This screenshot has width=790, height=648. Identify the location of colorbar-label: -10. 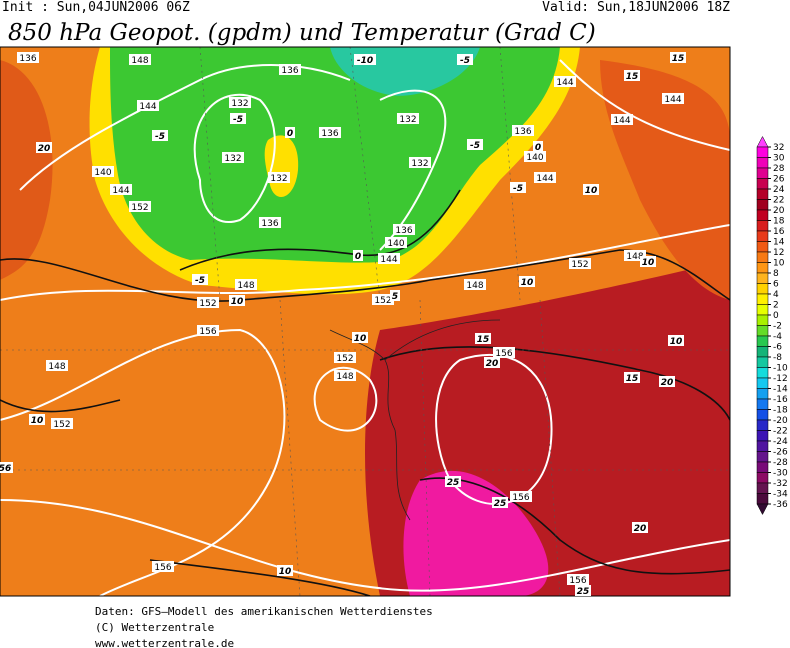
(780, 369).